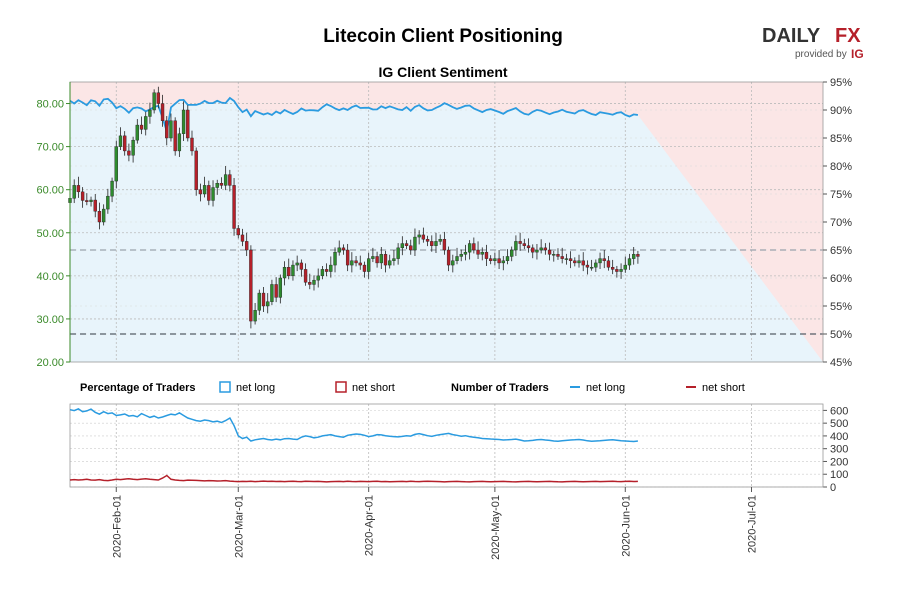 This screenshot has width=900, height=600. What do you see at coordinates (821, 54) in the screenshot?
I see `brand-provided-by: provided by` at bounding box center [821, 54].